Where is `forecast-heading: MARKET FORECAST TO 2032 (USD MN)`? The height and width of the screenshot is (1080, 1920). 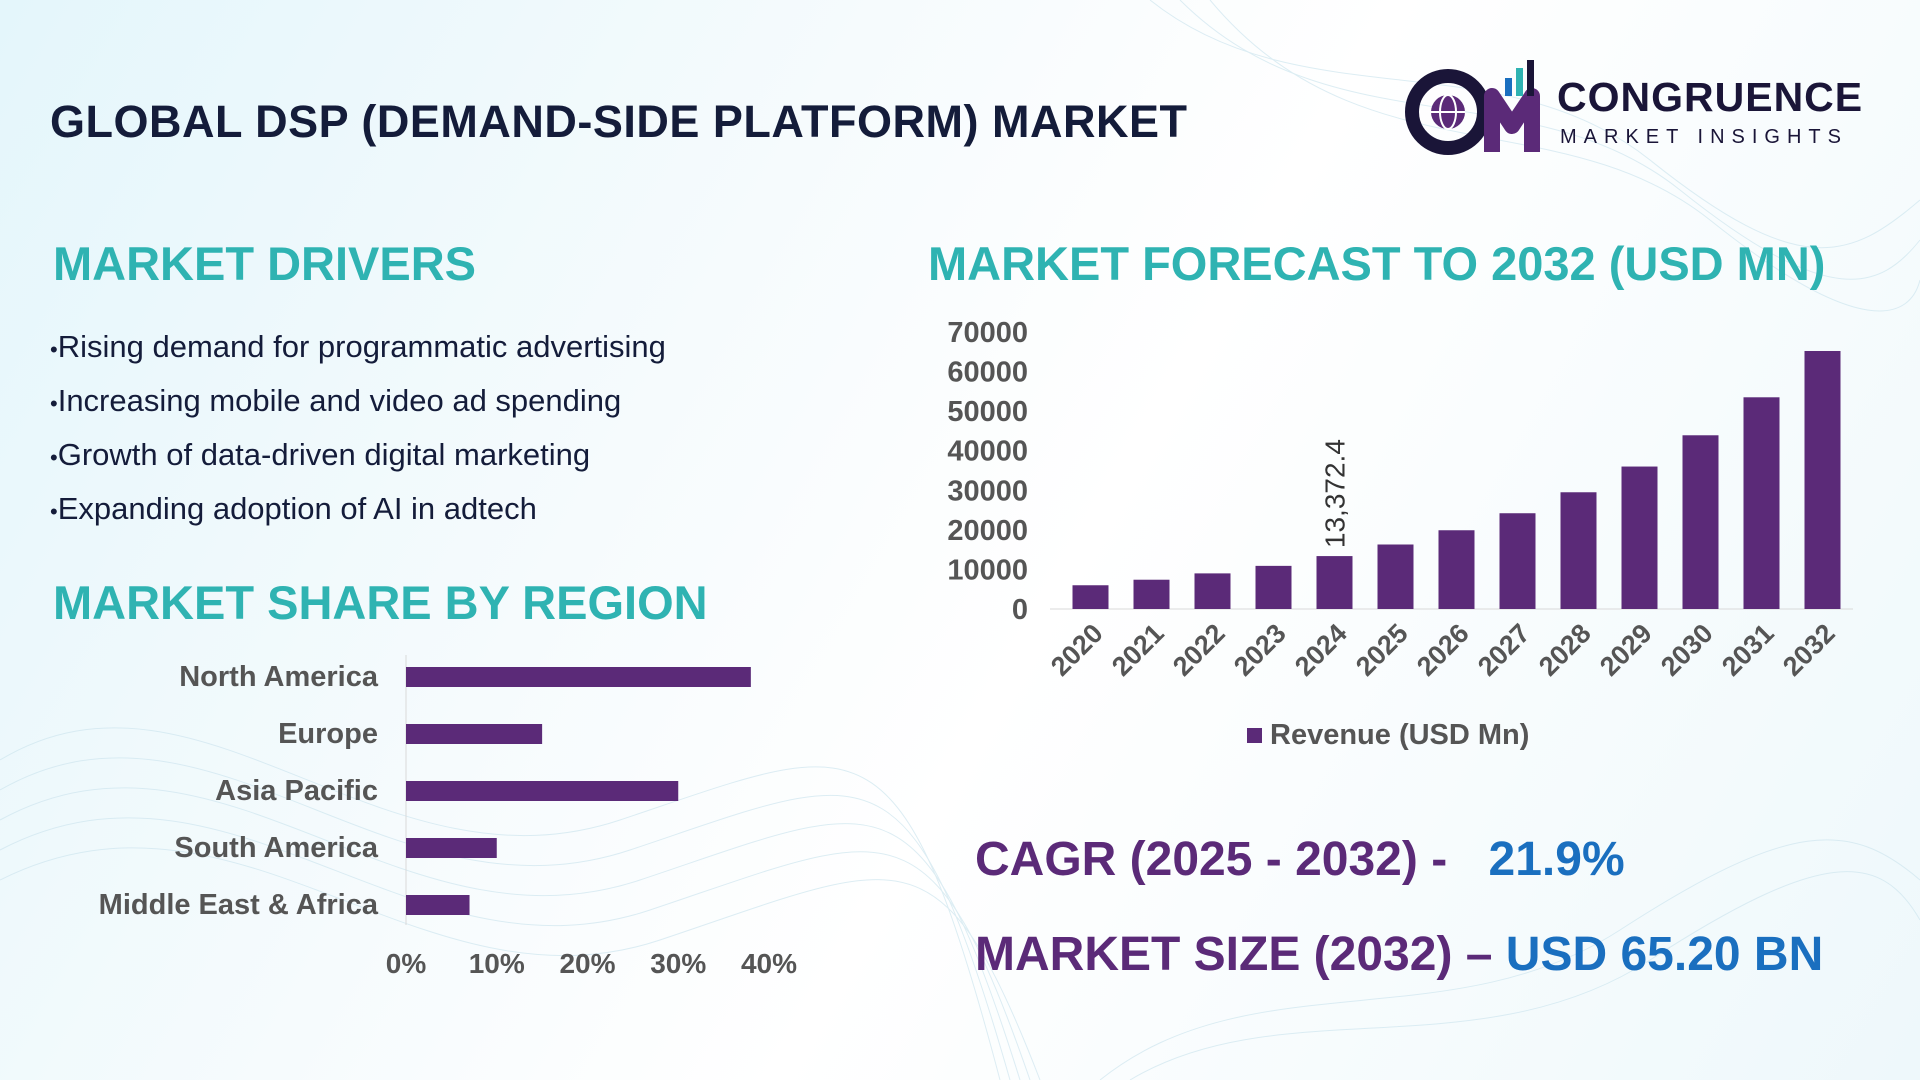
forecast-heading: MARKET FORECAST TO 2032 (USD MN) is located at coordinates (1377, 263).